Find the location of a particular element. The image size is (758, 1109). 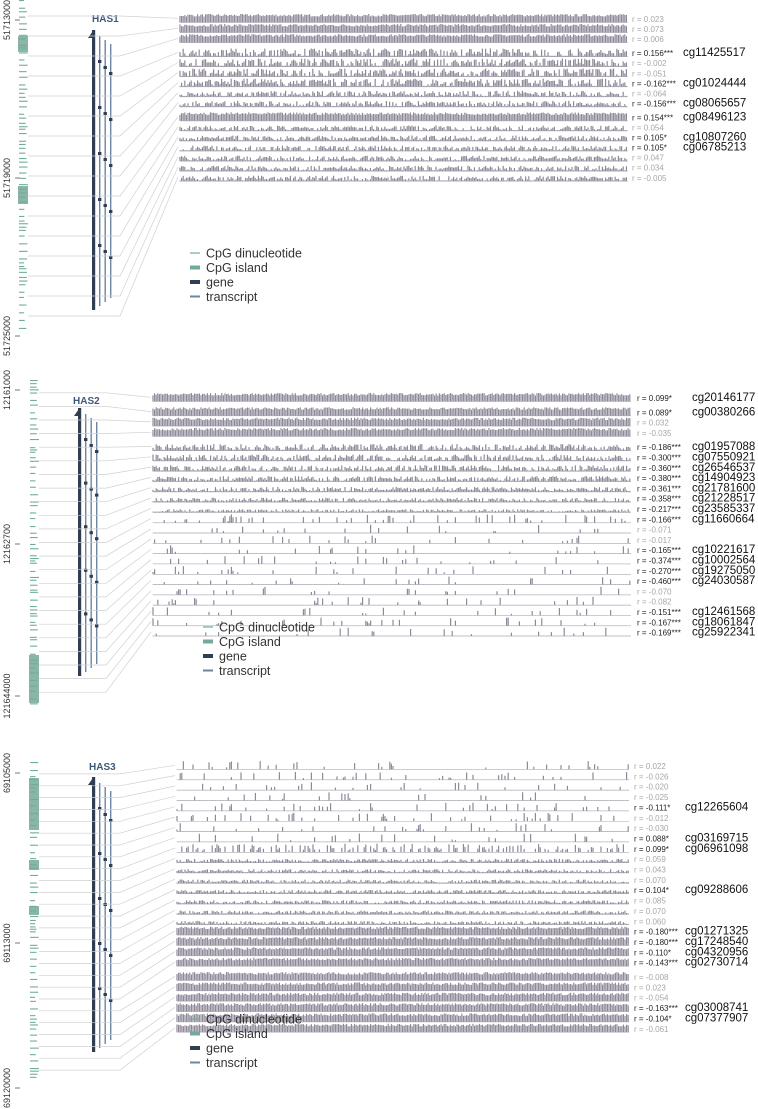

methylation-track: r = 0.104* cg09288606 is located at coordinates (462, 890).